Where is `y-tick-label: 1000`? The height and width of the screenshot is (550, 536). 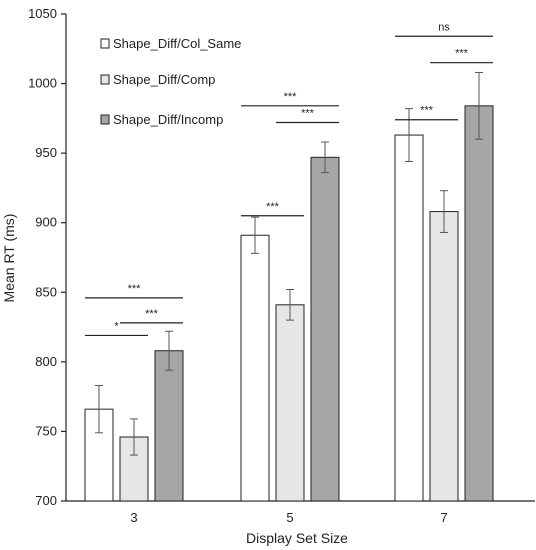
y-tick-label: 1000 is located at coordinates (42, 83).